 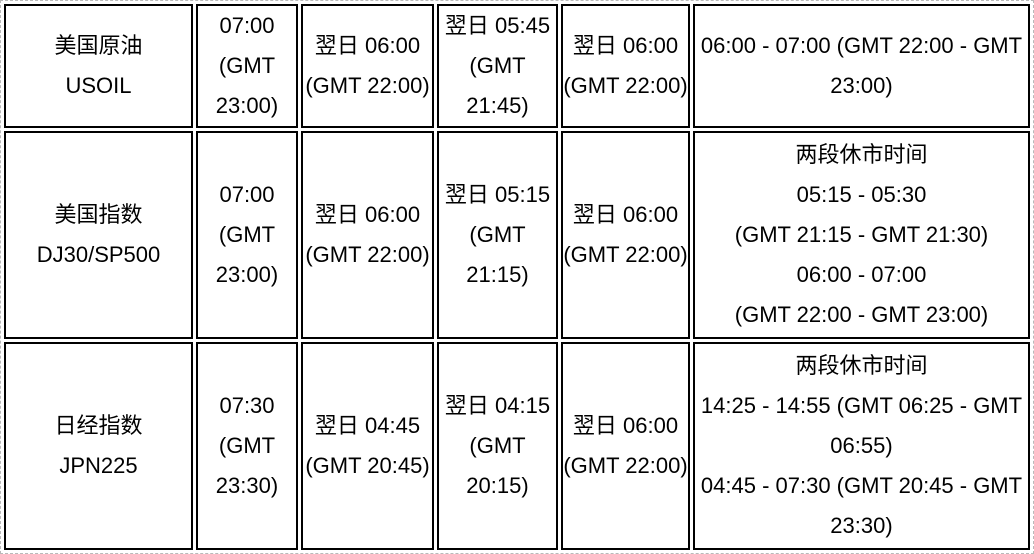 What do you see at coordinates (367, 446) in the screenshot?
I see `time-cell: 翌日 04:45 (GMT 20:45)` at bounding box center [367, 446].